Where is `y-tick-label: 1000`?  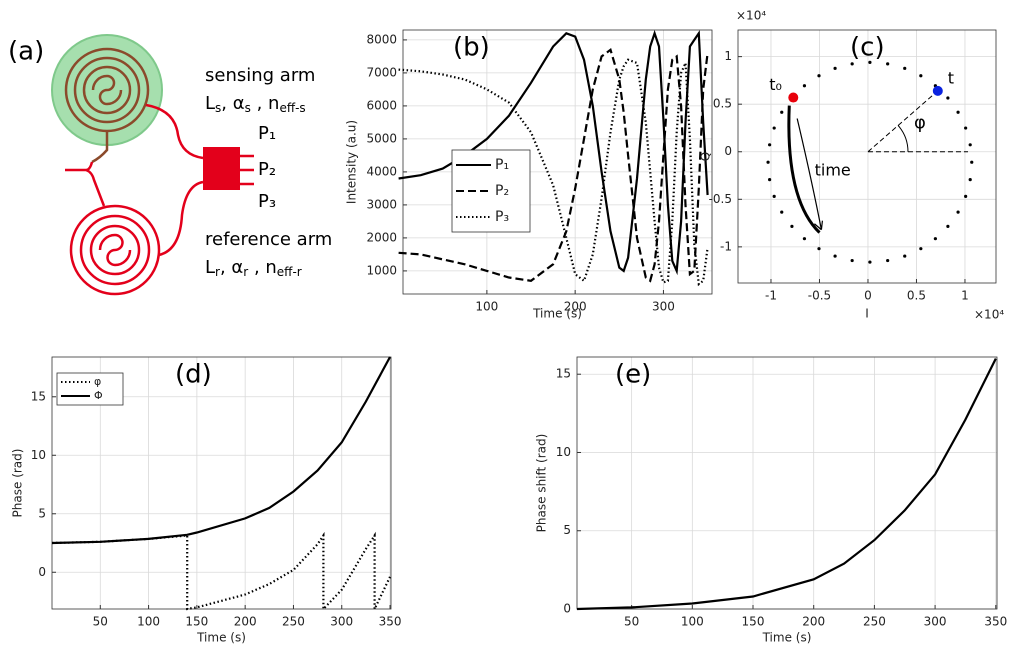
y-tick-label: 1000 is located at coordinates (381, 270).